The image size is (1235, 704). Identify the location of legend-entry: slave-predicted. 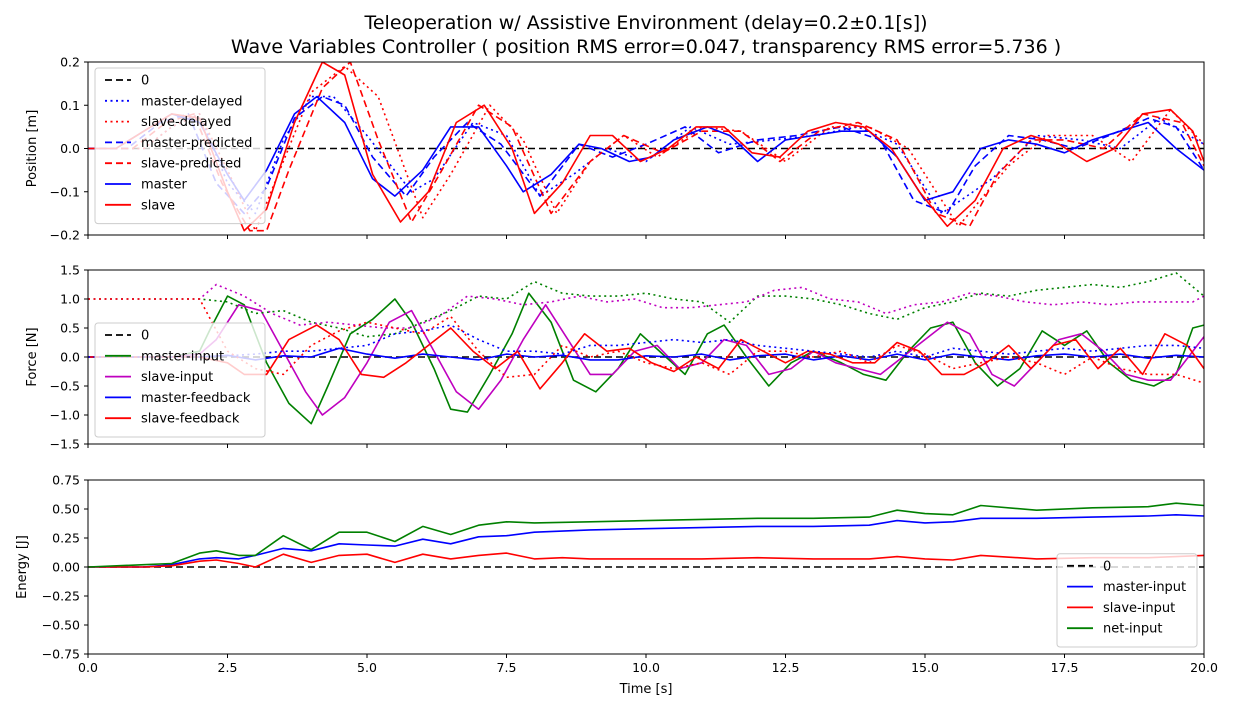
(191, 164).